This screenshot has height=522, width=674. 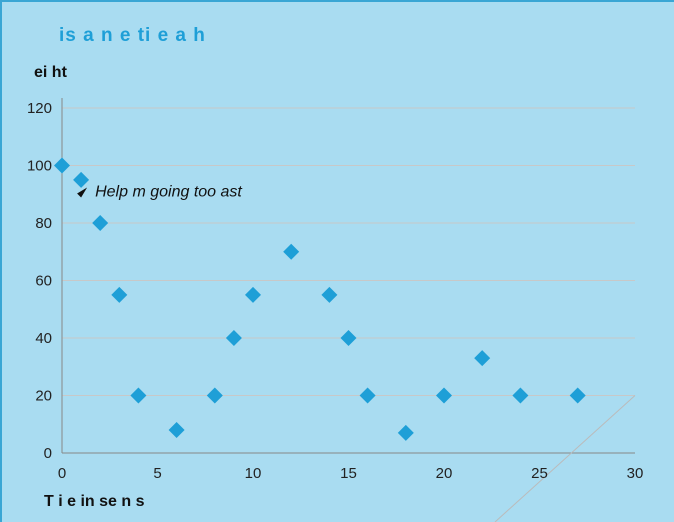 What do you see at coordinates (565, 458) in the screenshot?
I see `decorative-diagonal-line` at bounding box center [565, 458].